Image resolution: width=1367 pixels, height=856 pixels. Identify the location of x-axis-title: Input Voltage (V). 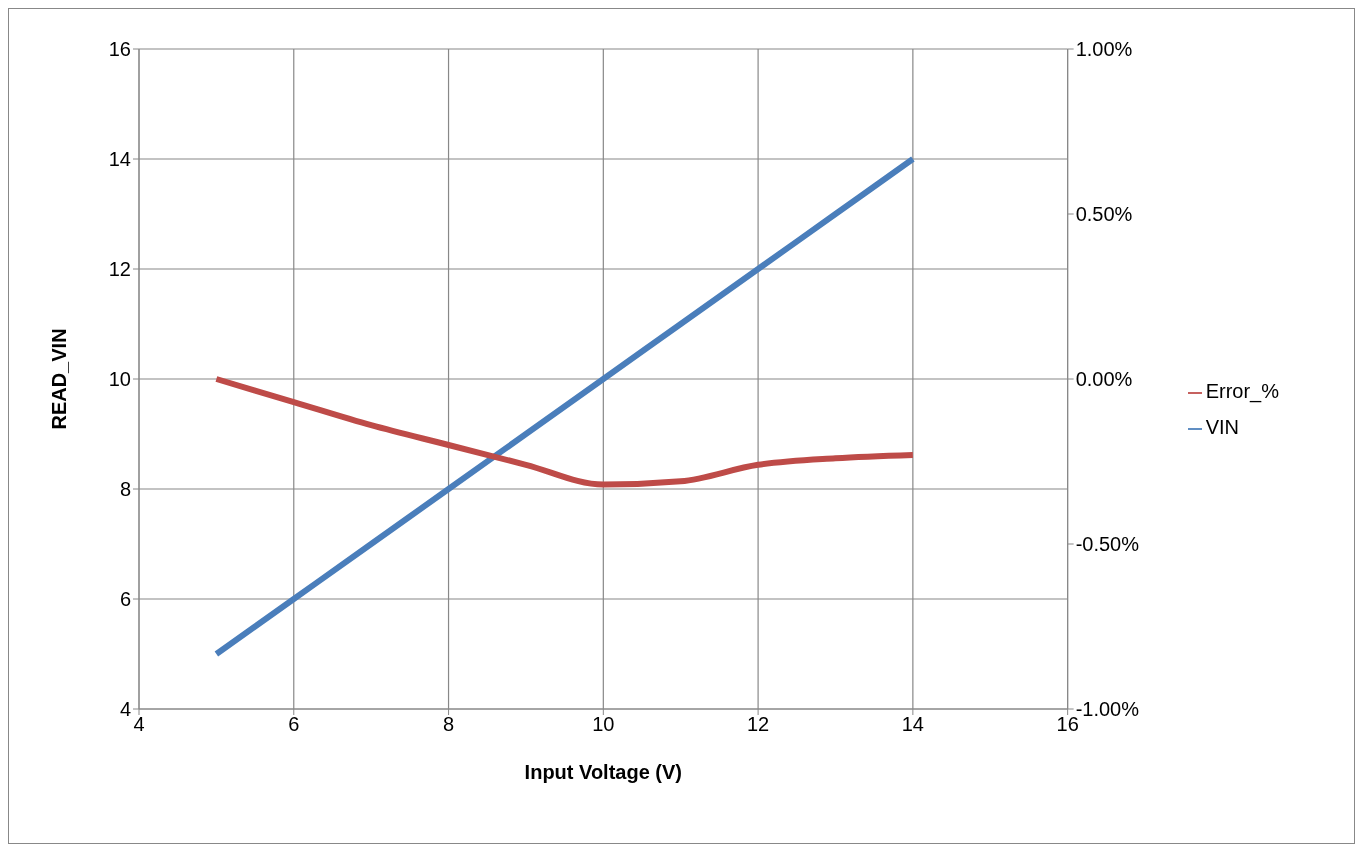
(603, 772).